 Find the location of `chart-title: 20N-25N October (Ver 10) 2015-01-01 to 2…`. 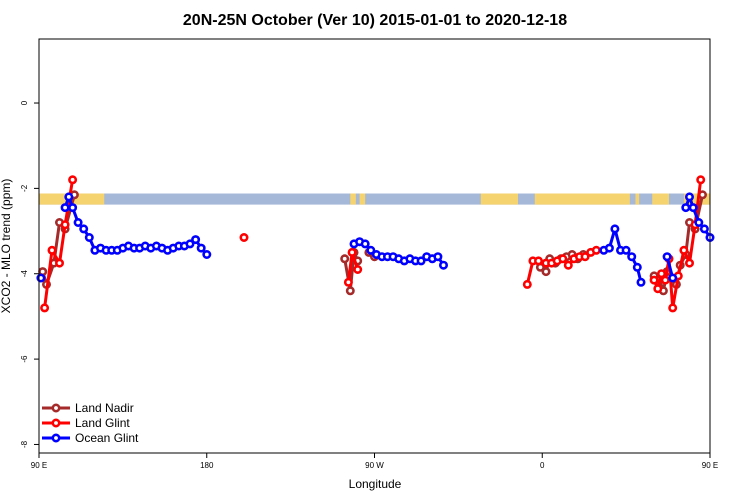

chart-title: 20N-25N October (Ver 10) 2015-01-01 to 2… is located at coordinates (375, 20).